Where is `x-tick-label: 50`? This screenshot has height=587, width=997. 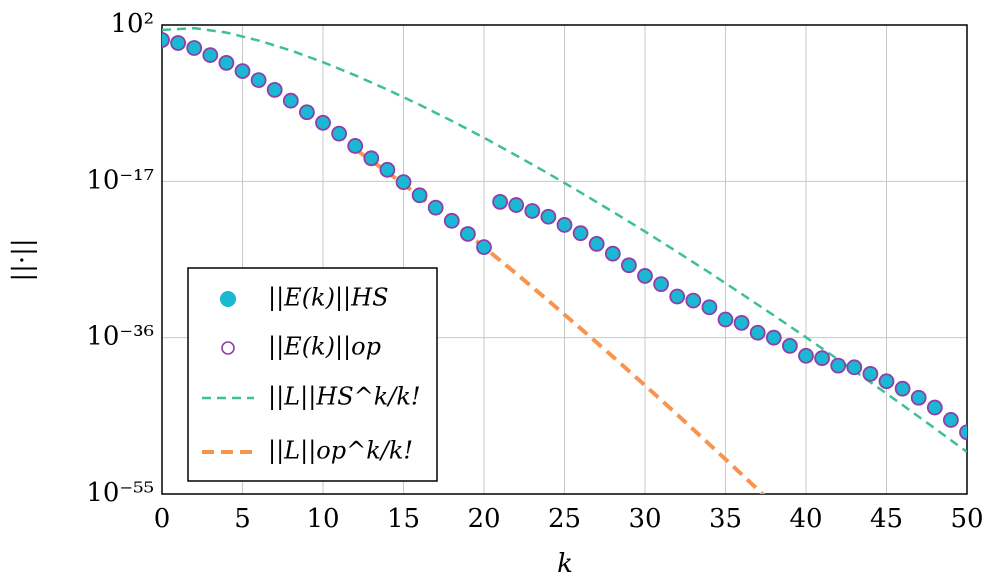
x-tick-label: 50 is located at coordinates (966, 519).